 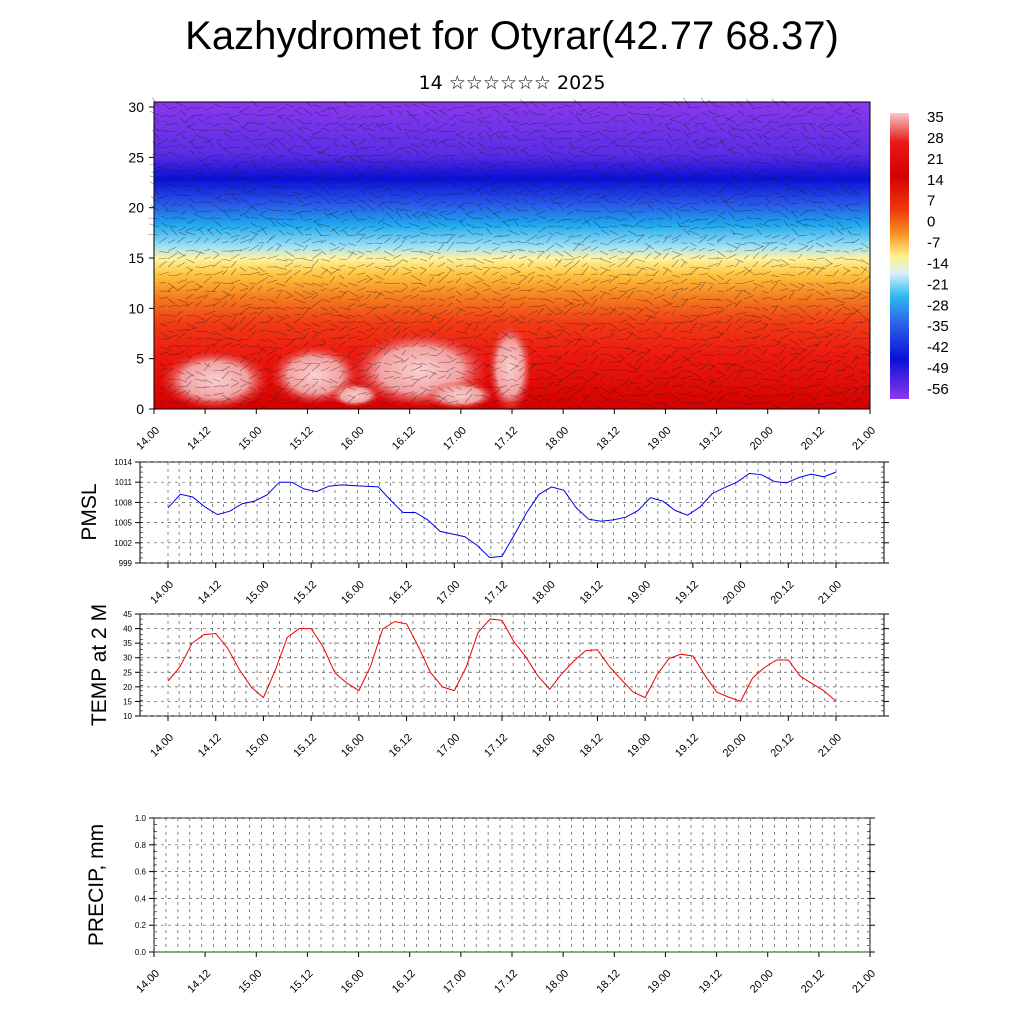 I want to click on precip-x-tick-label: 17.12, so click(x=506, y=982).